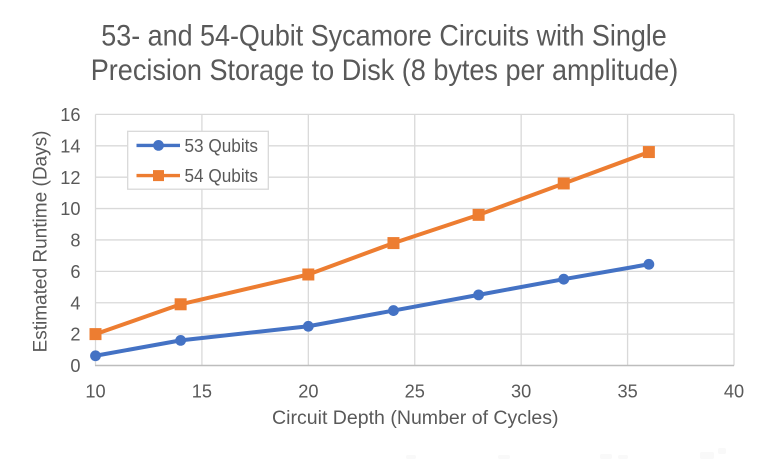  Describe the element at coordinates (75, 303) in the screenshot. I see `svg-text: 4` at that location.